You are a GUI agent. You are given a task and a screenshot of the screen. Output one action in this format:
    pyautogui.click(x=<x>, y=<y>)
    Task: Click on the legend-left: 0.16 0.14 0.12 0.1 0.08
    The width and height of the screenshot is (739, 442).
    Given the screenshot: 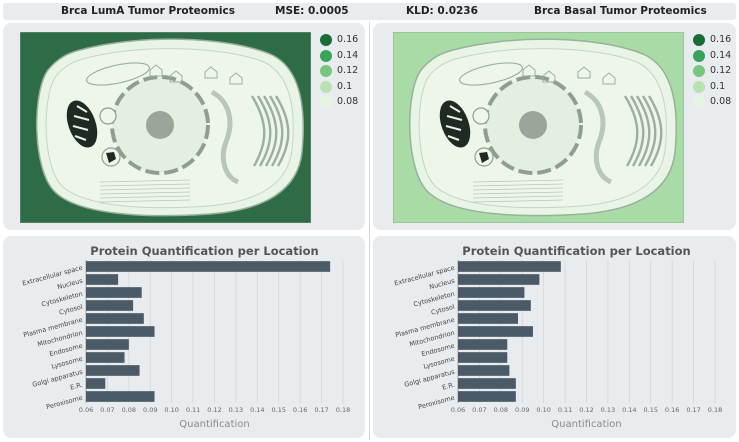 What is the action you would take?
    pyautogui.click(x=341, y=74)
    